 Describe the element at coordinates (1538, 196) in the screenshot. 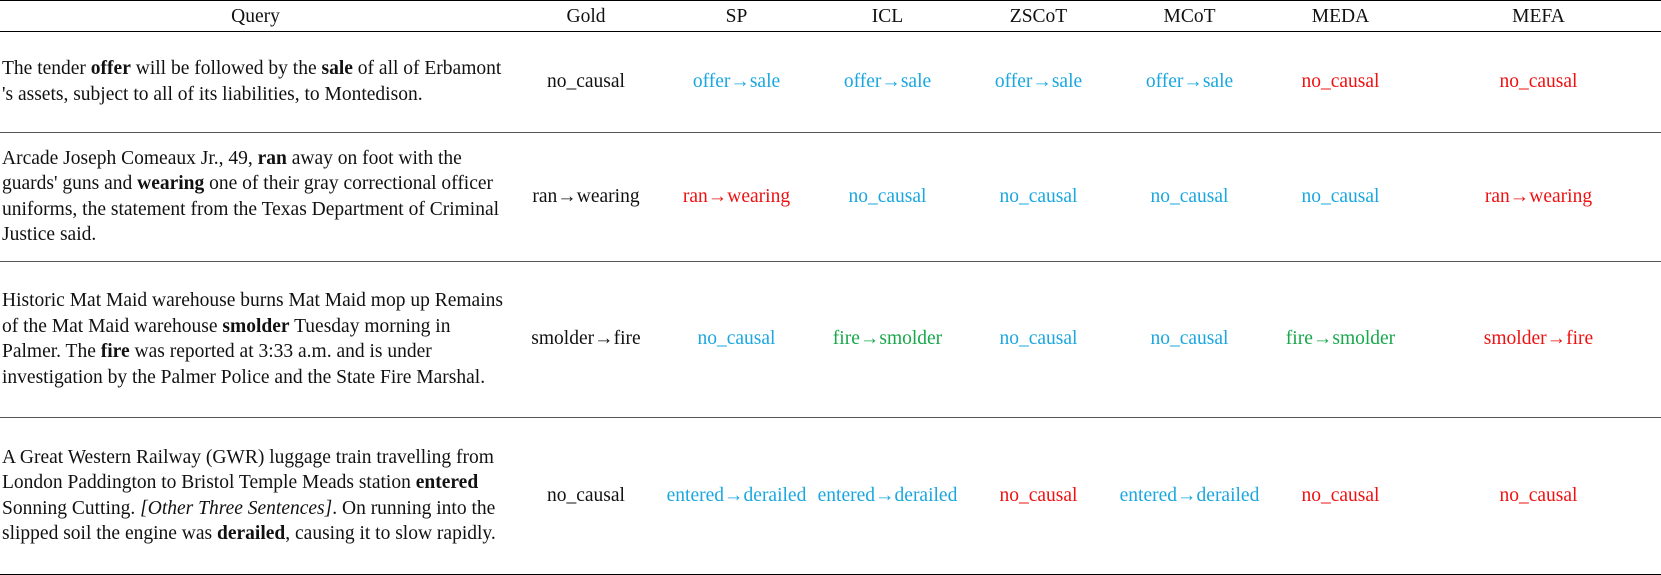

I see `mefa-cell: ran→wearing` at that location.